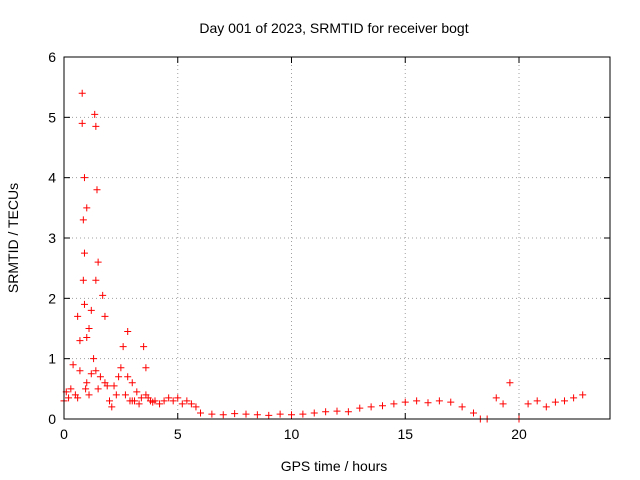 This screenshot has width=640, height=480. I want to click on x-tick-label: 0, so click(64, 434).